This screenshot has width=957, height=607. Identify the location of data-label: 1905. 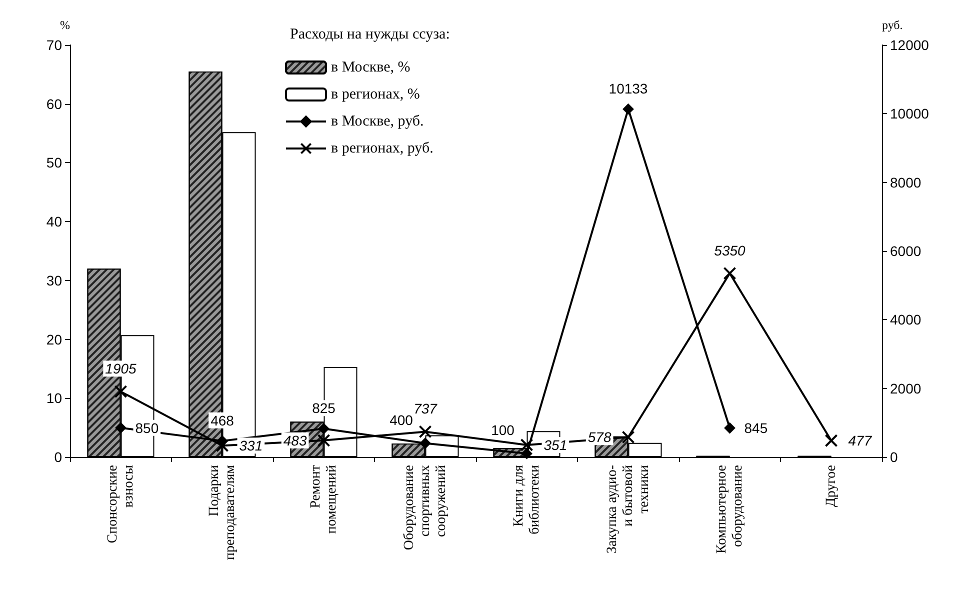
(121, 368).